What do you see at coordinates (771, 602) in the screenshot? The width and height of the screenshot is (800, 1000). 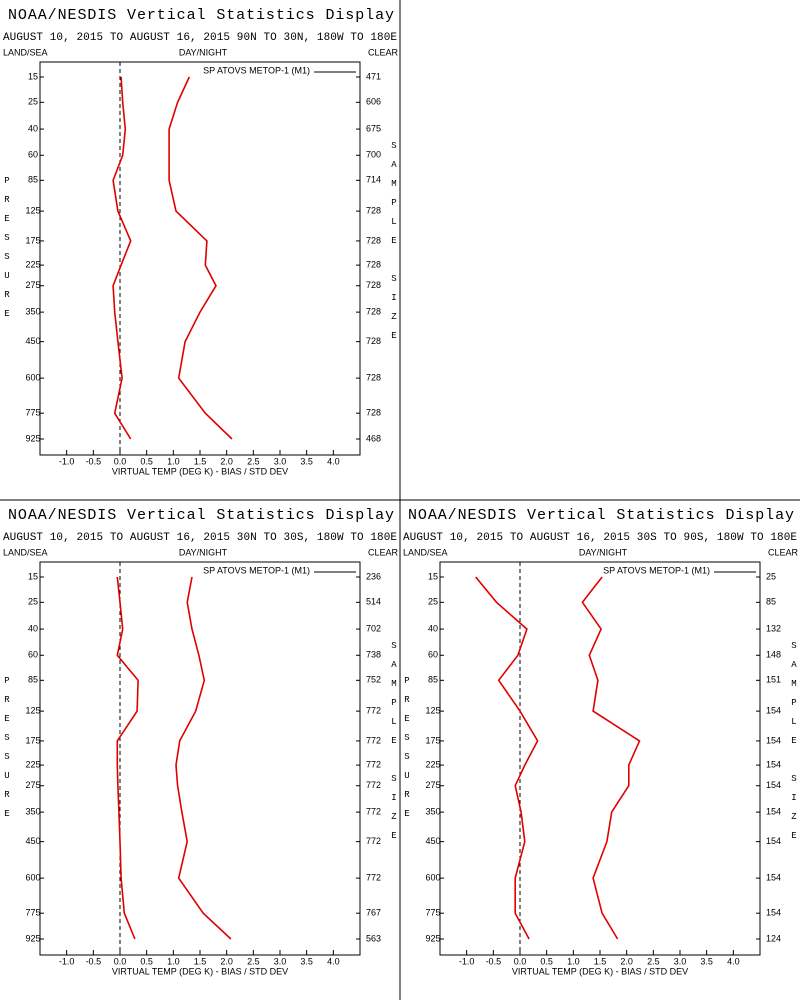 I see `sample-size-label: 85` at bounding box center [771, 602].